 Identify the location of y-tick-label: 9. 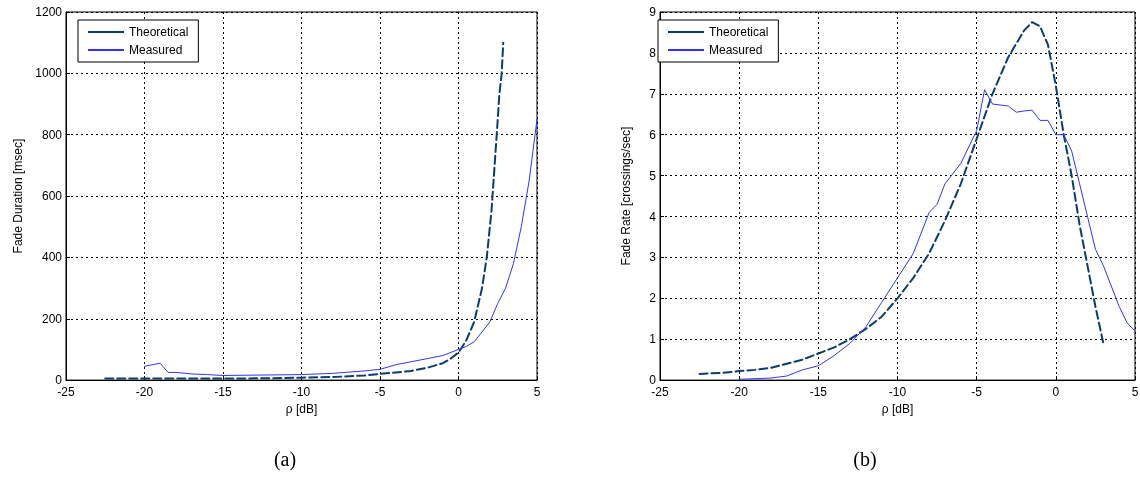
(653, 12).